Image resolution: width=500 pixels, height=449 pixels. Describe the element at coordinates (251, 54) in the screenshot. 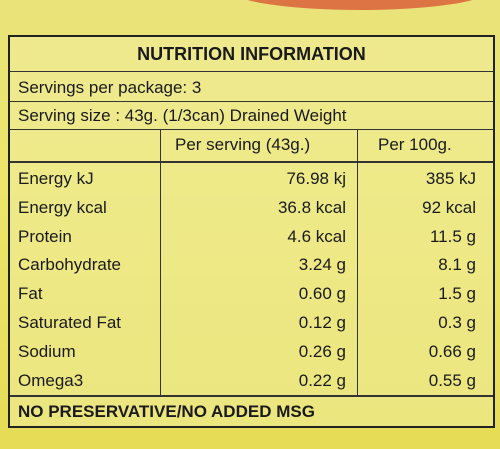

I see `title: NUTRITION INFORMATION` at that location.